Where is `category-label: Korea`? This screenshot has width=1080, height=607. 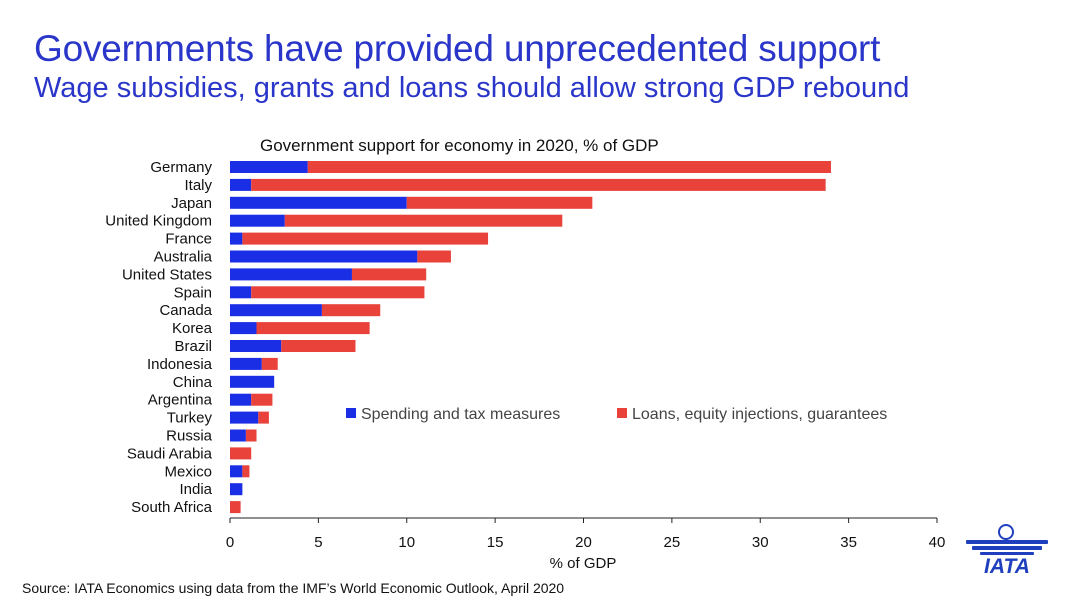 category-label: Korea is located at coordinates (192, 328).